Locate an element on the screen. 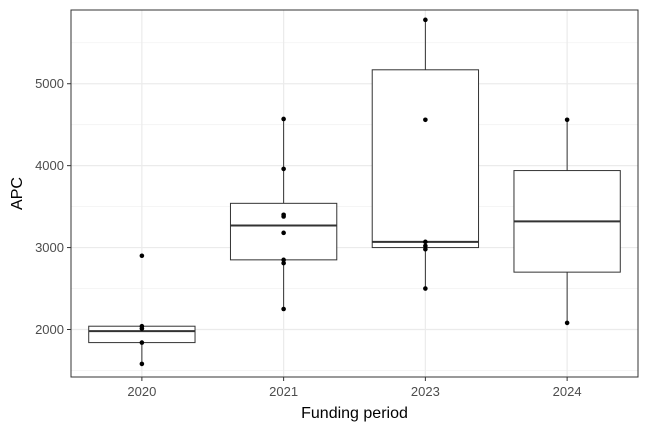 This screenshot has width=648, height=432. box-2020 is located at coordinates (142, 344).